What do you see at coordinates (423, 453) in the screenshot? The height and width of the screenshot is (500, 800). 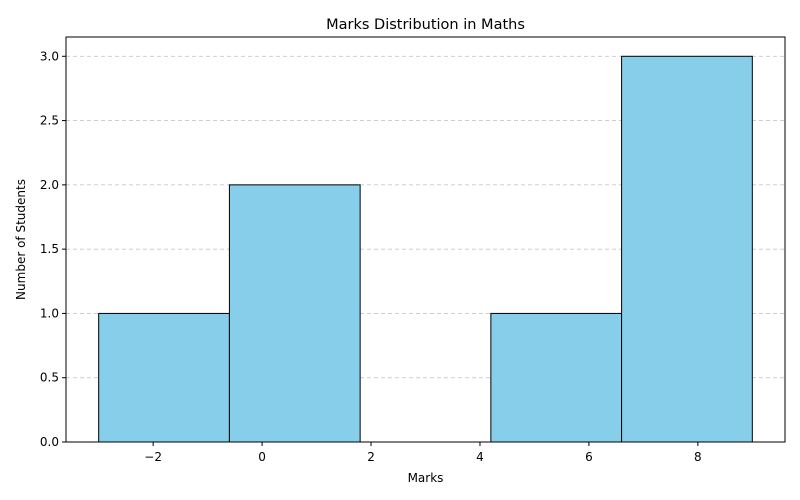 I see `x-axis-ticks: −2 0 2 4 6 8` at bounding box center [423, 453].